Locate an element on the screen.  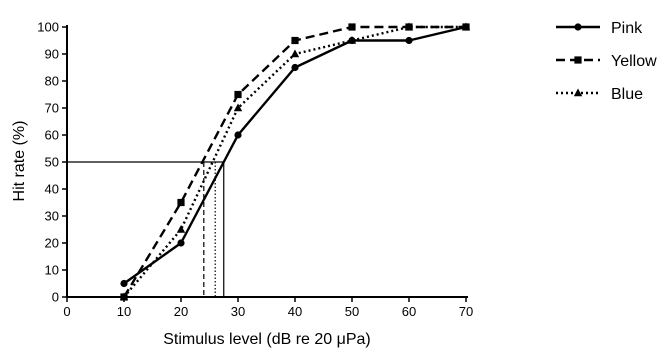
x-axis-title: Stimulus level (dB re 20 μPa) is located at coordinates (267, 339).